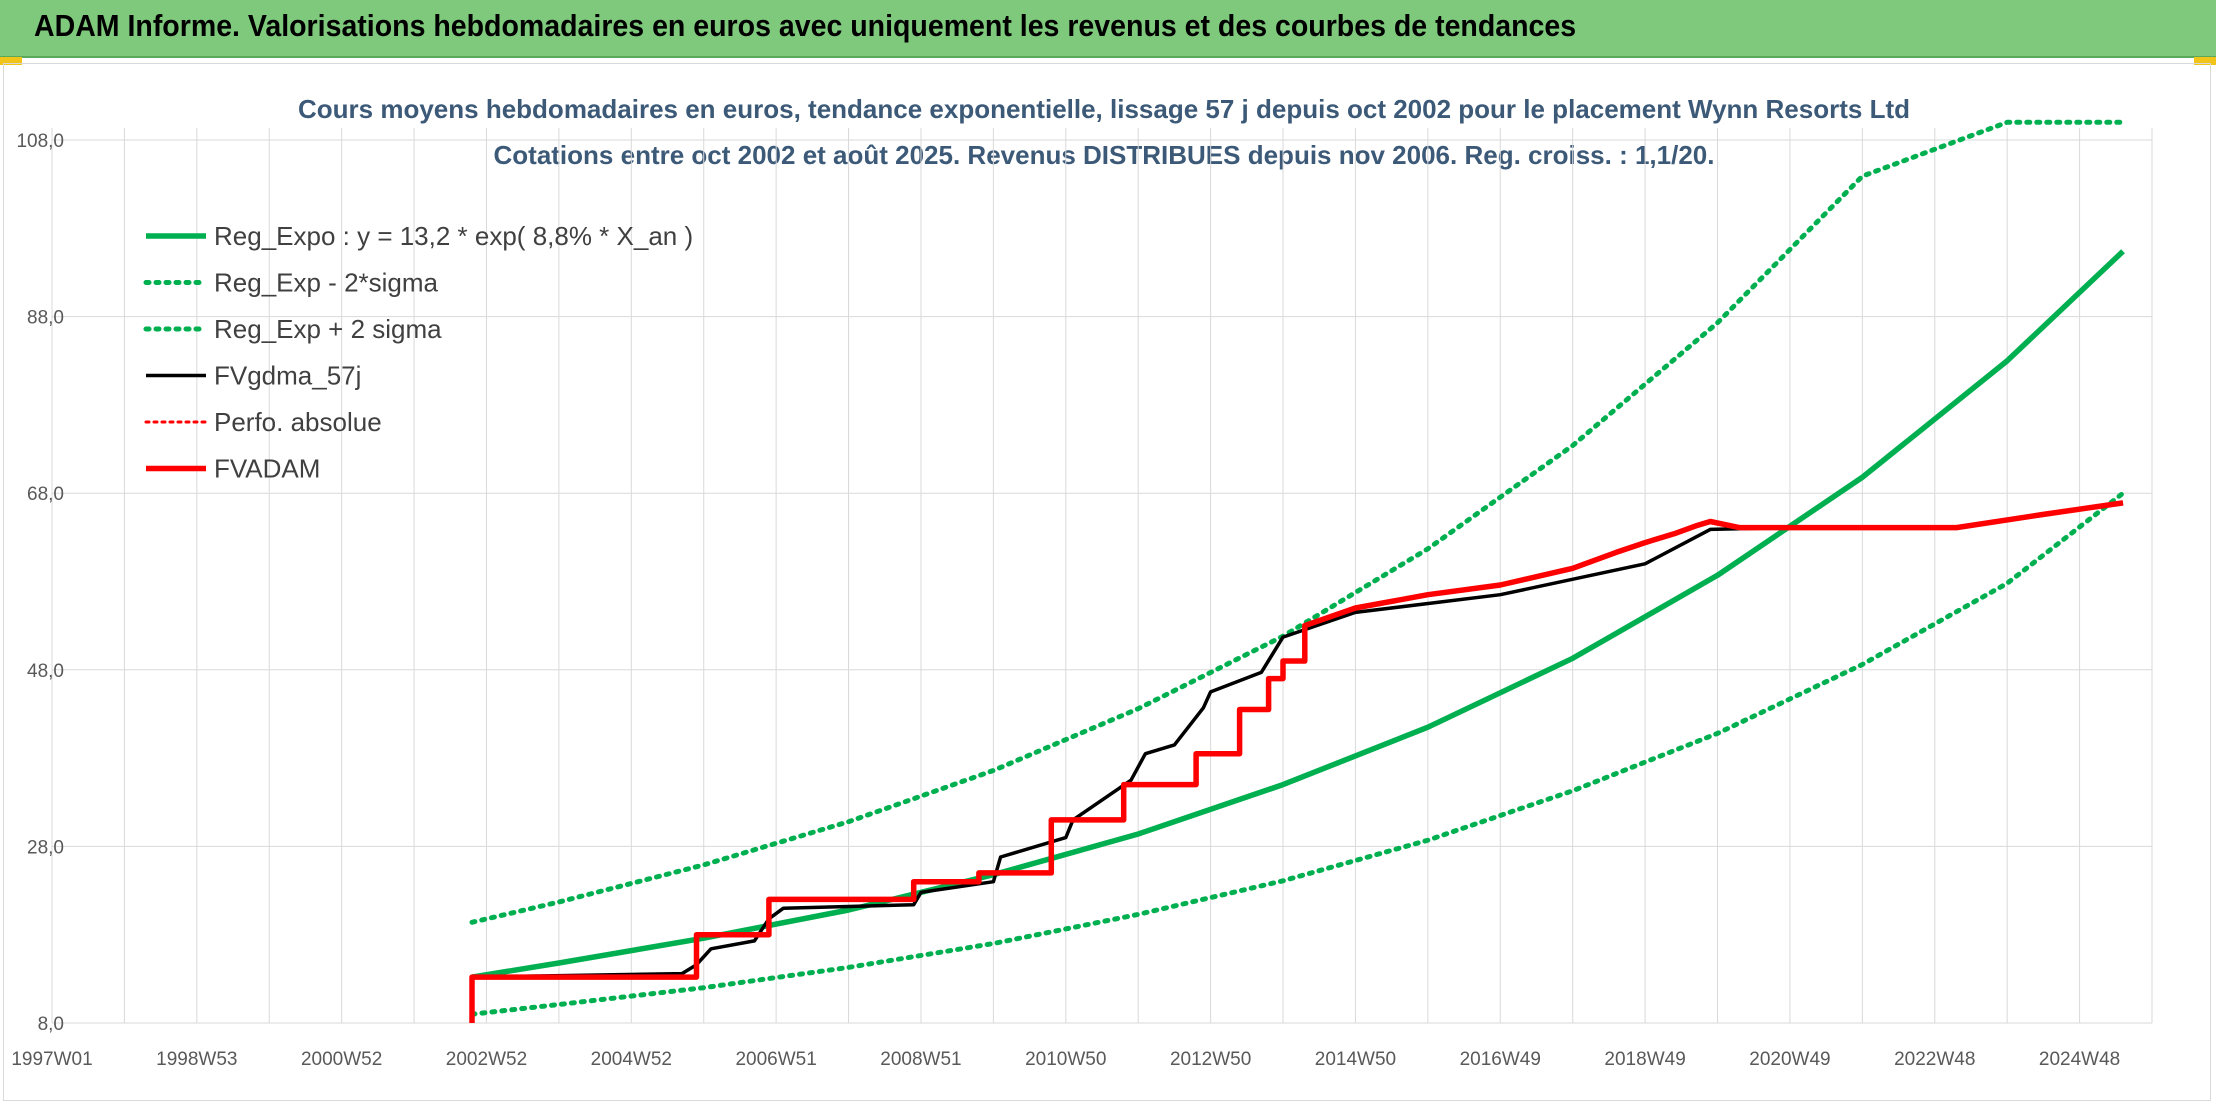 This screenshot has width=2216, height=1106. I want to click on y-tick-label: 88,0, so click(45, 318).